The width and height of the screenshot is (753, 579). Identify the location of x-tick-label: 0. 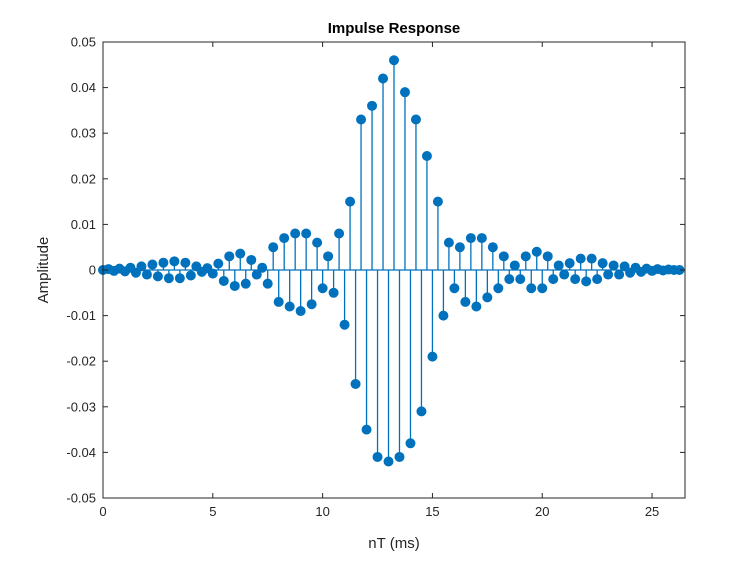
(102, 511).